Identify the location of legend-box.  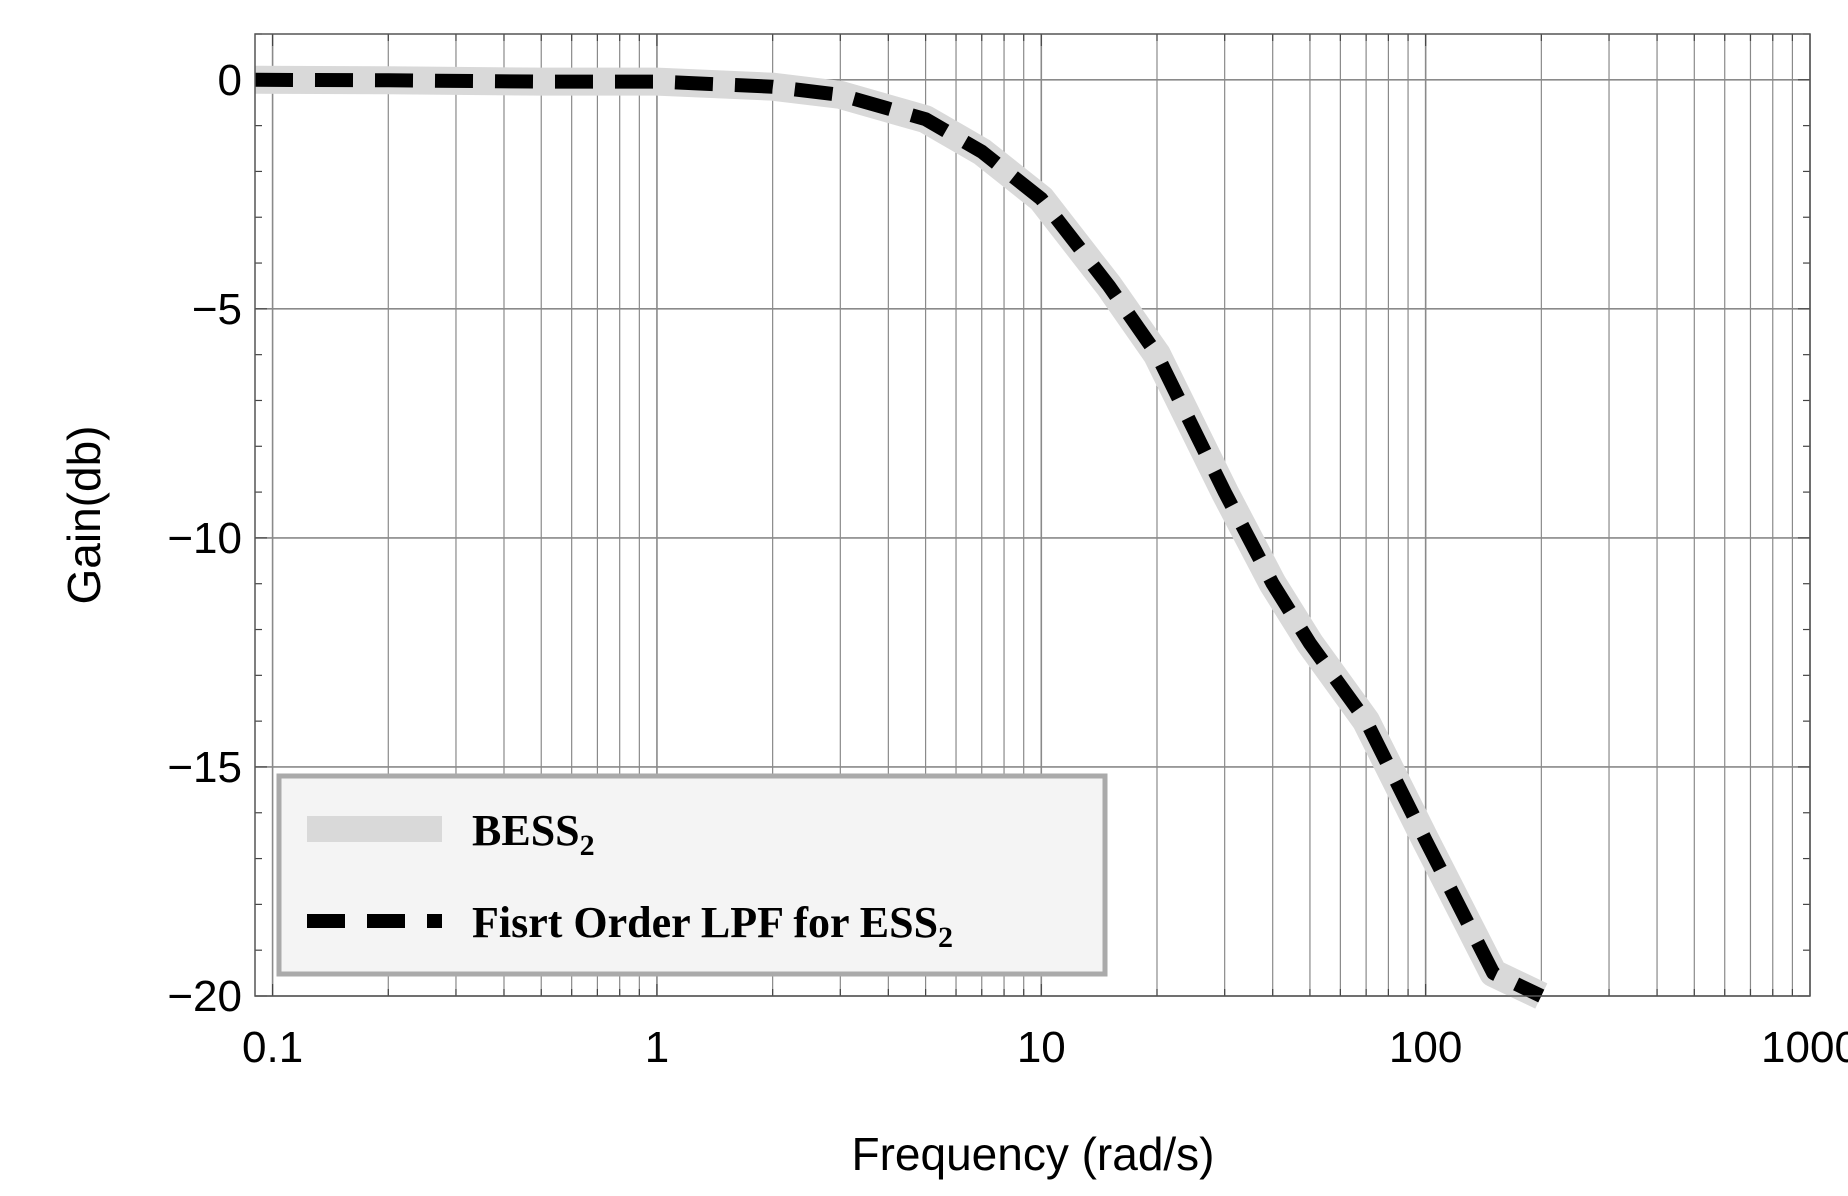
(692, 875).